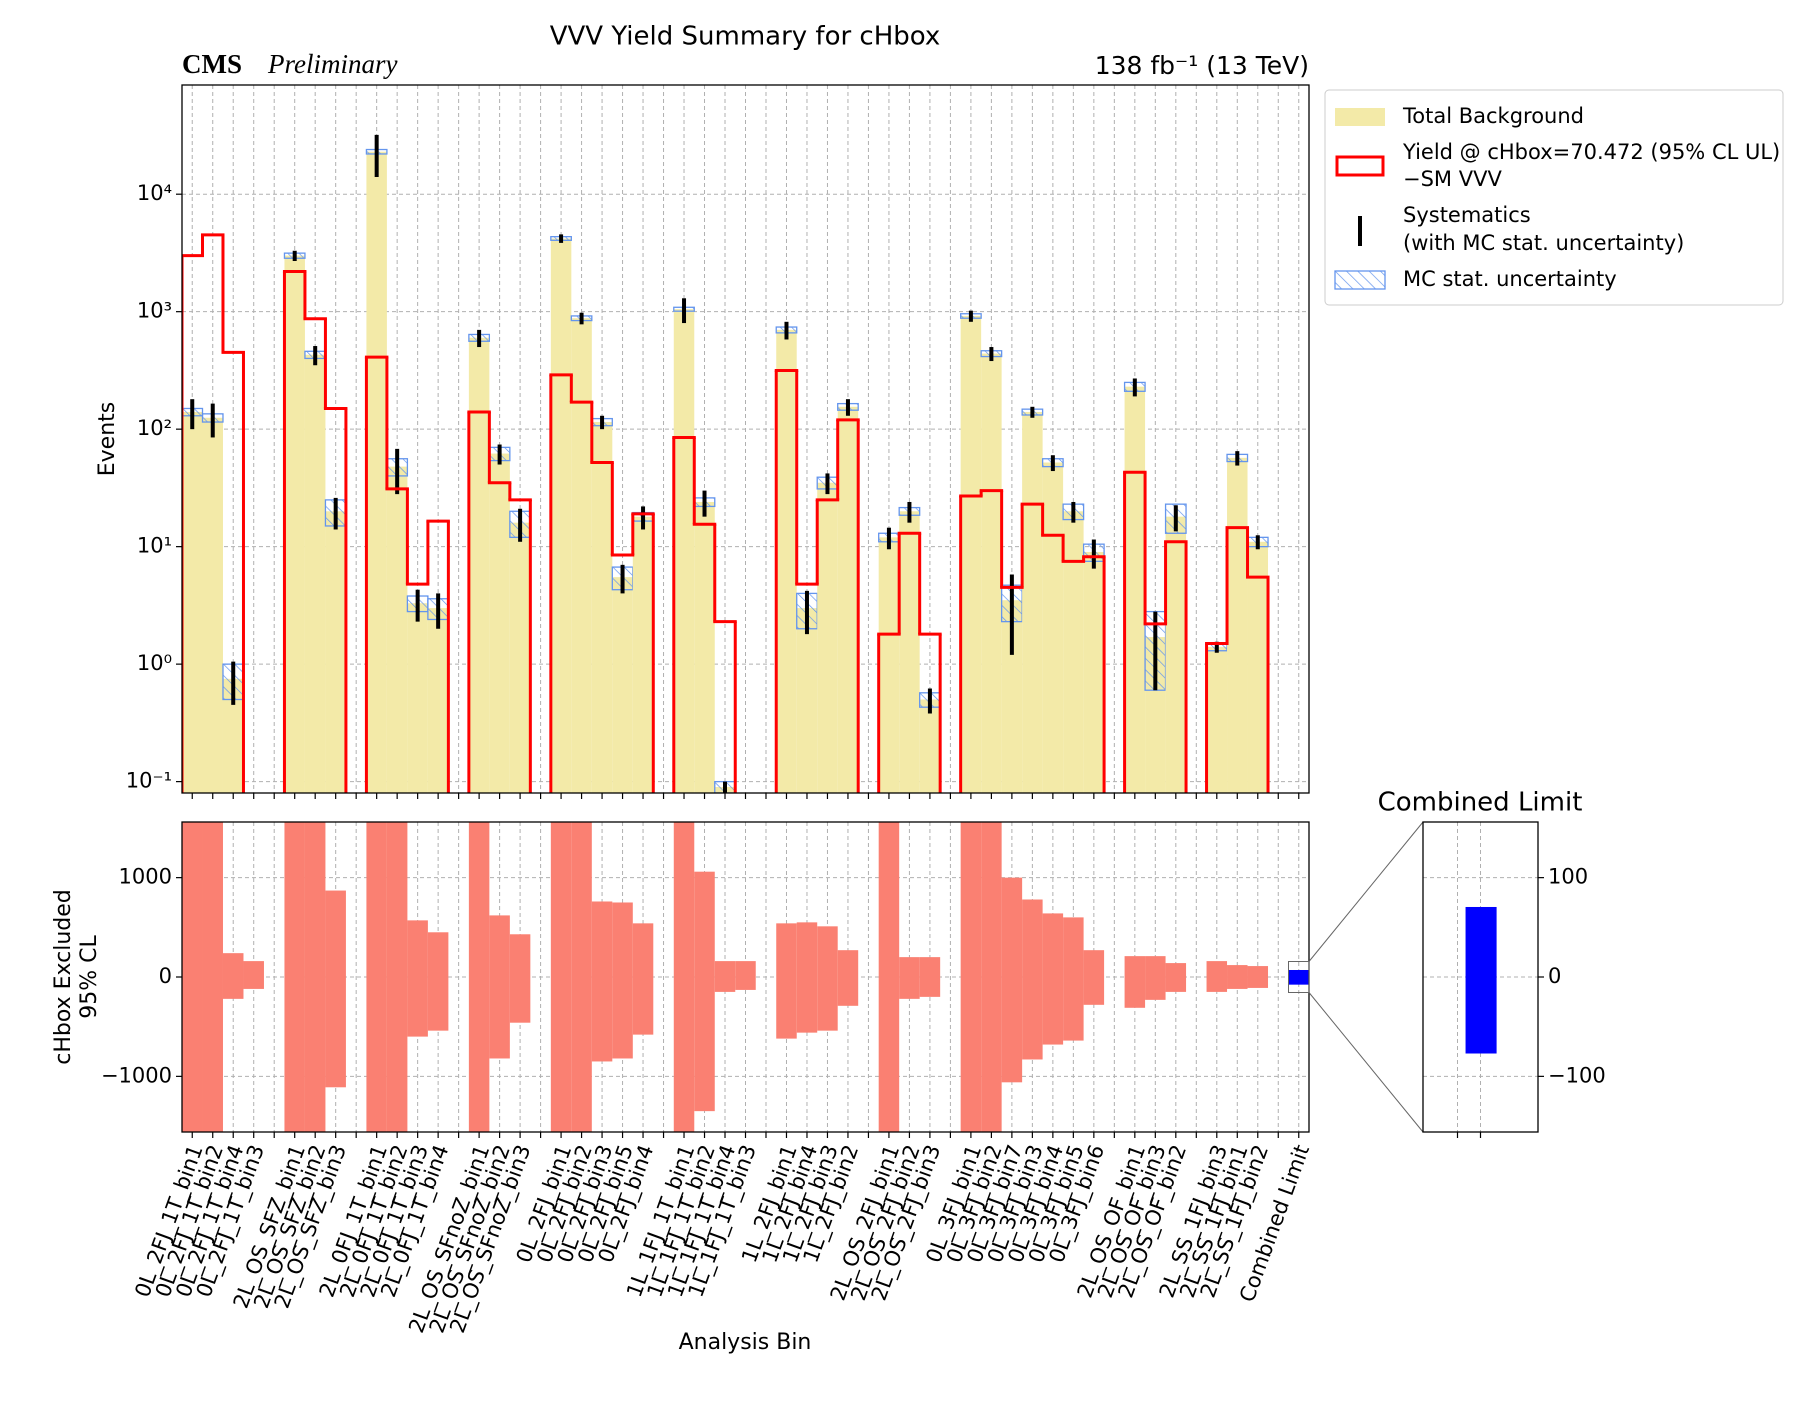 This screenshot has height=1404, width=1800. I want to click on y-tick-label: 100, so click(1568, 877).